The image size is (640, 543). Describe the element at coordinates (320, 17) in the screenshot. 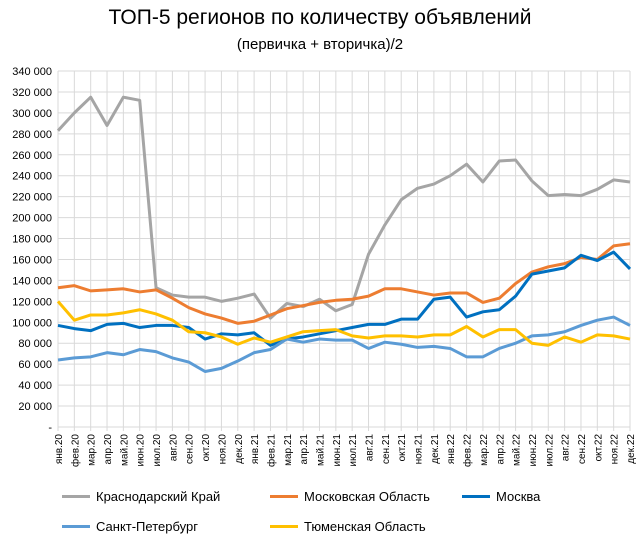

I see `chart-title: ТОП-5 регионов по количеству объявлений` at that location.